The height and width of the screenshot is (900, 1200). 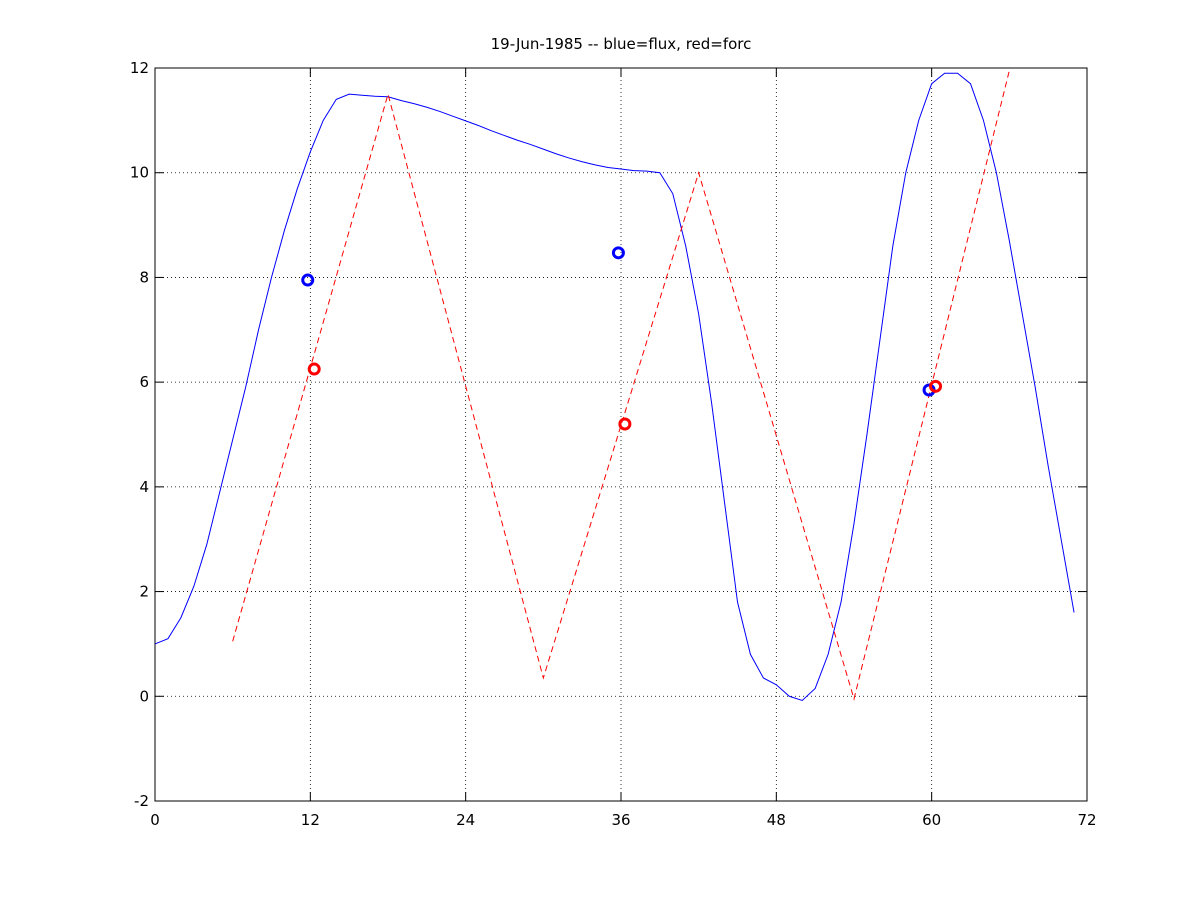 I want to click on y-tick-label: -2, so click(x=141, y=801).